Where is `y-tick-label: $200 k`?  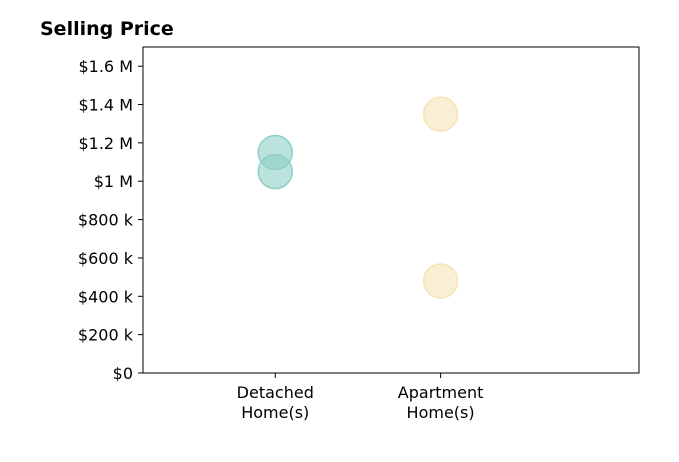 y-tick-label: $200 k is located at coordinates (106, 335).